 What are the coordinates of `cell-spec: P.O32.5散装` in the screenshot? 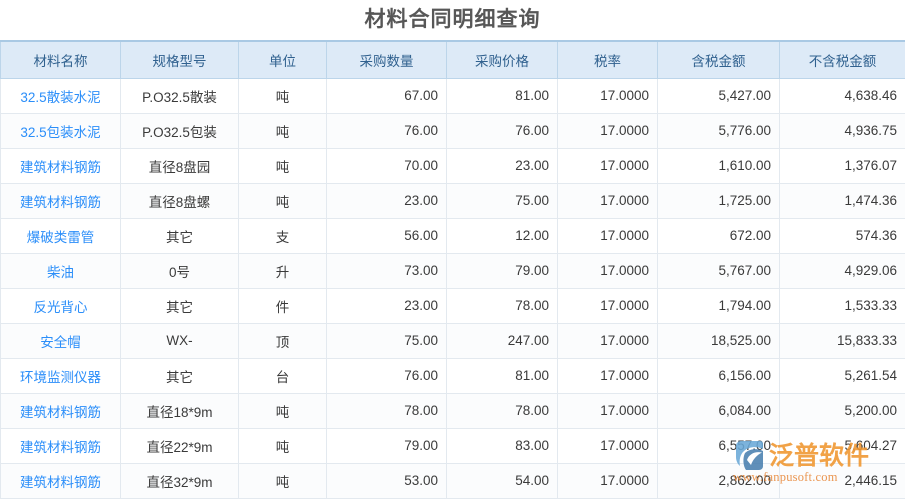 It's located at (180, 95).